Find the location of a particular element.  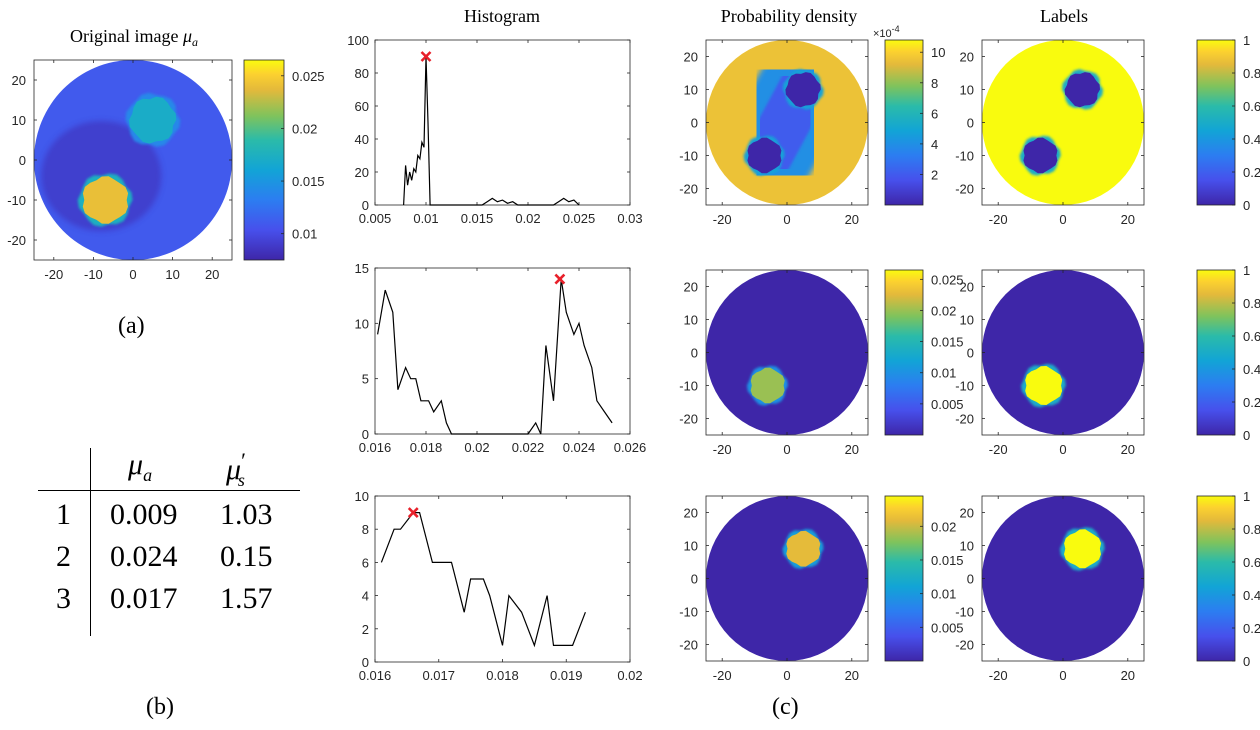

x-tick-label: 0.015 is located at coordinates (477, 218).